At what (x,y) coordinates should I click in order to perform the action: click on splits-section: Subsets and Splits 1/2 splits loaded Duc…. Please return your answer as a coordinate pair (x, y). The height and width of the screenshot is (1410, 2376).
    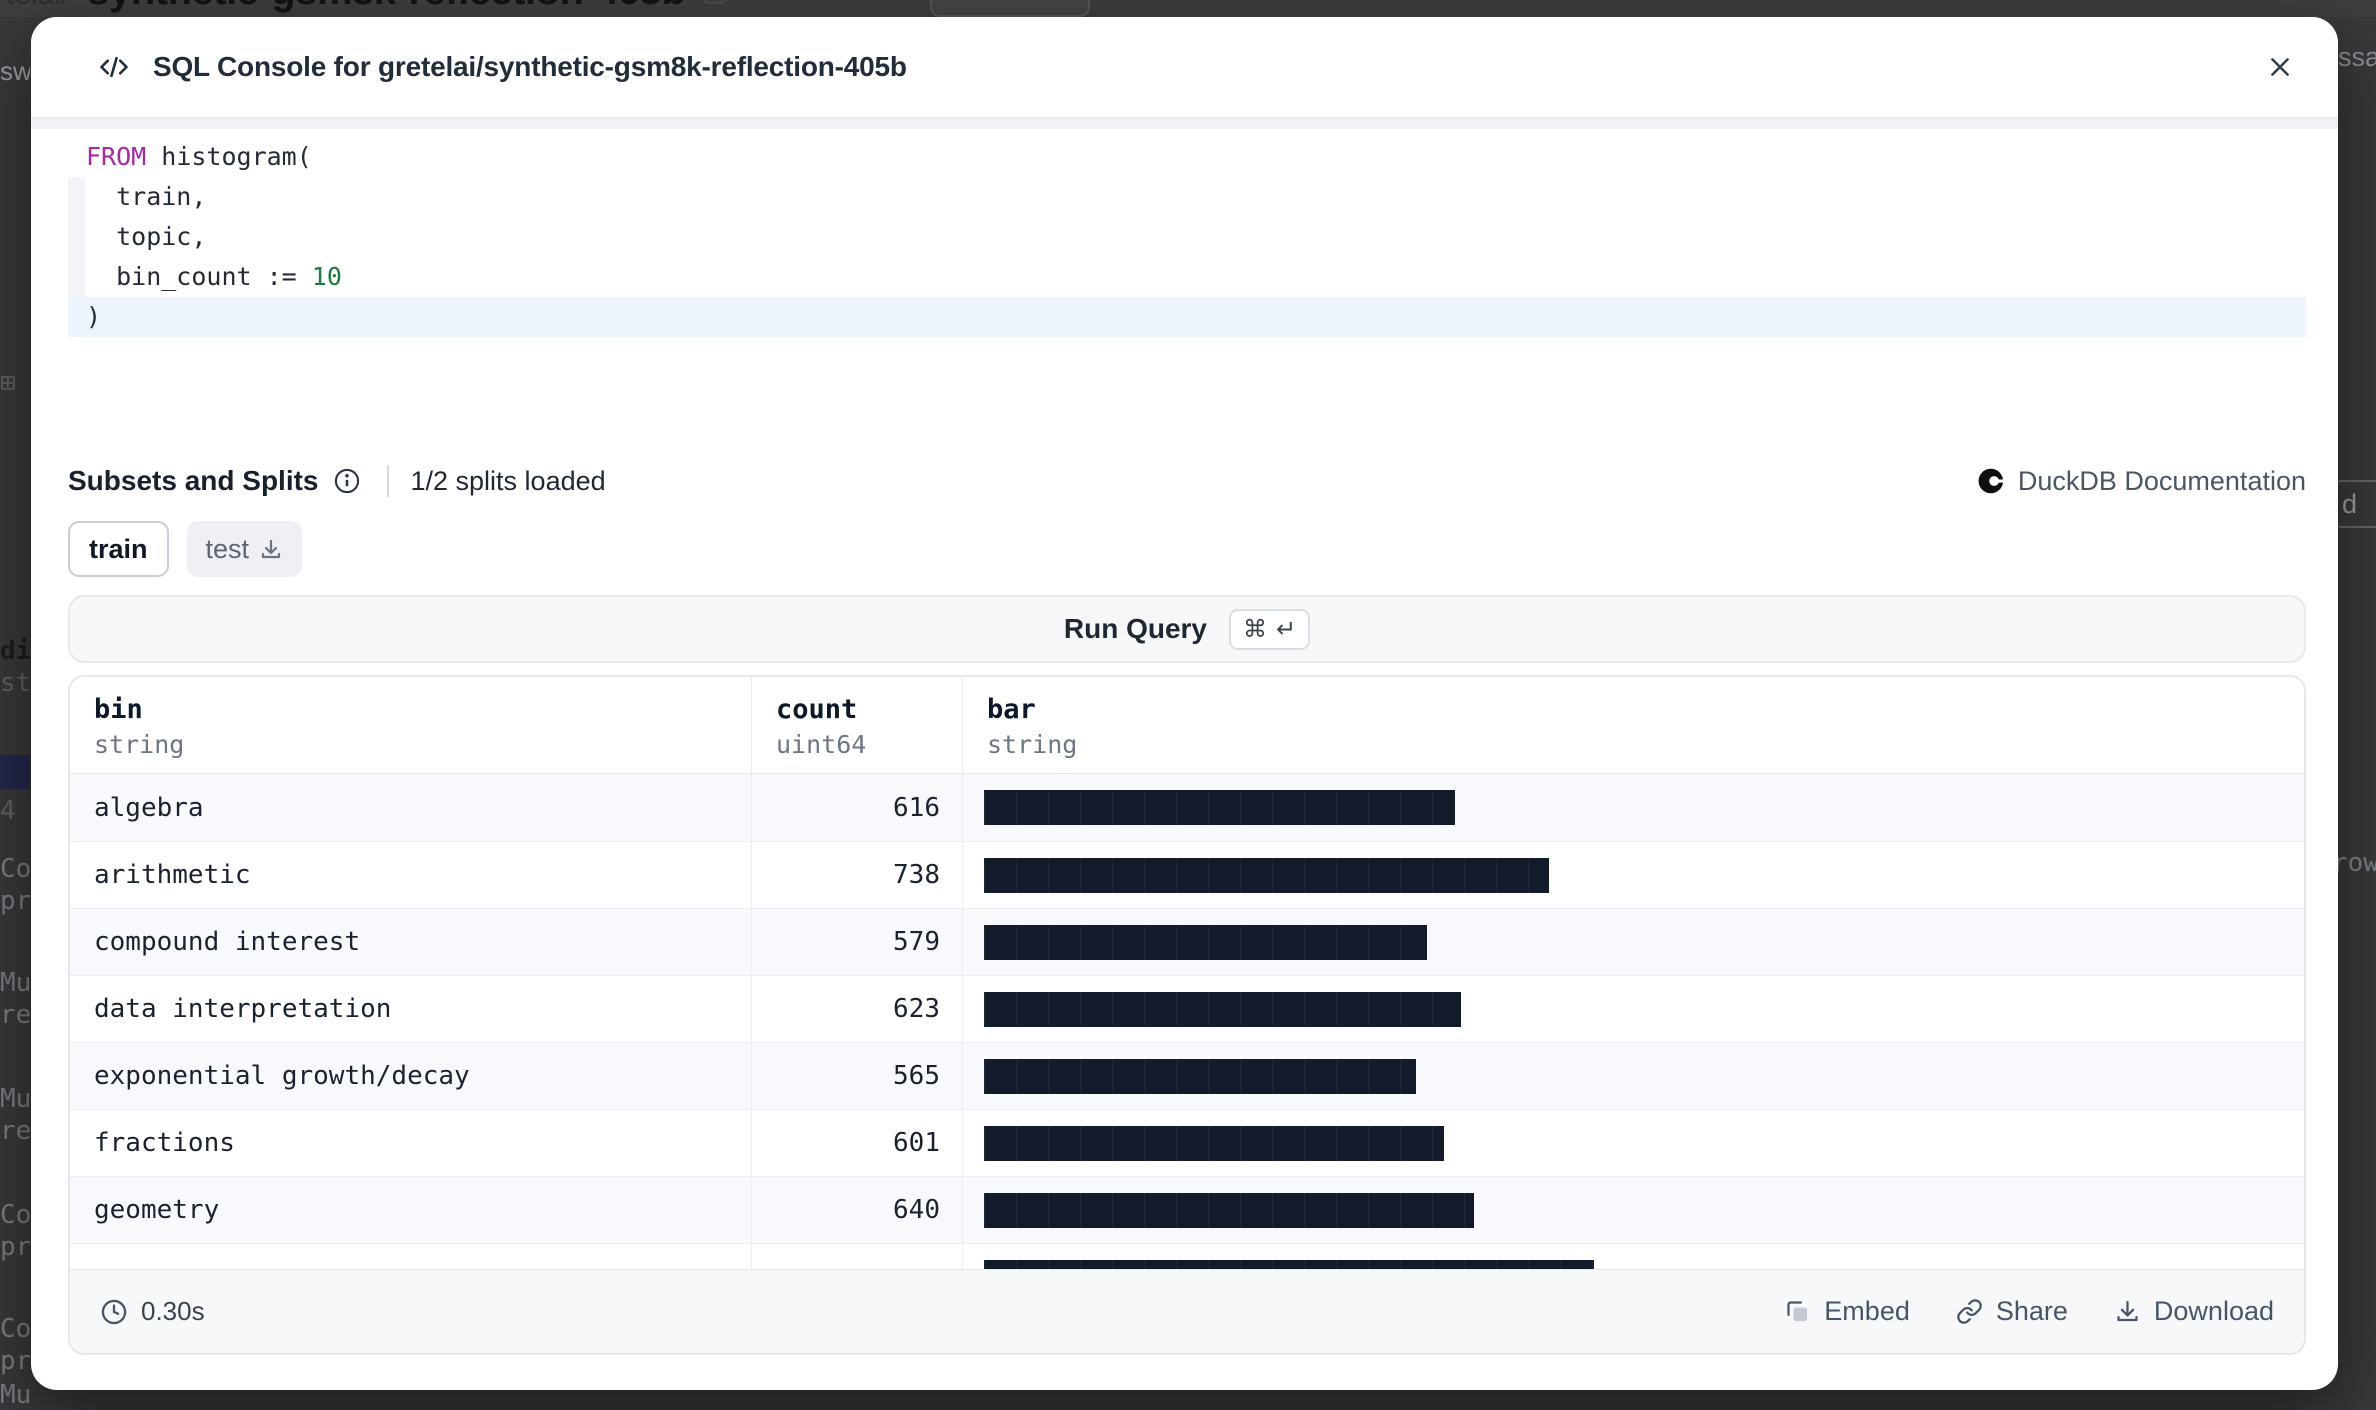
    Looking at the image, I should click on (1187, 521).